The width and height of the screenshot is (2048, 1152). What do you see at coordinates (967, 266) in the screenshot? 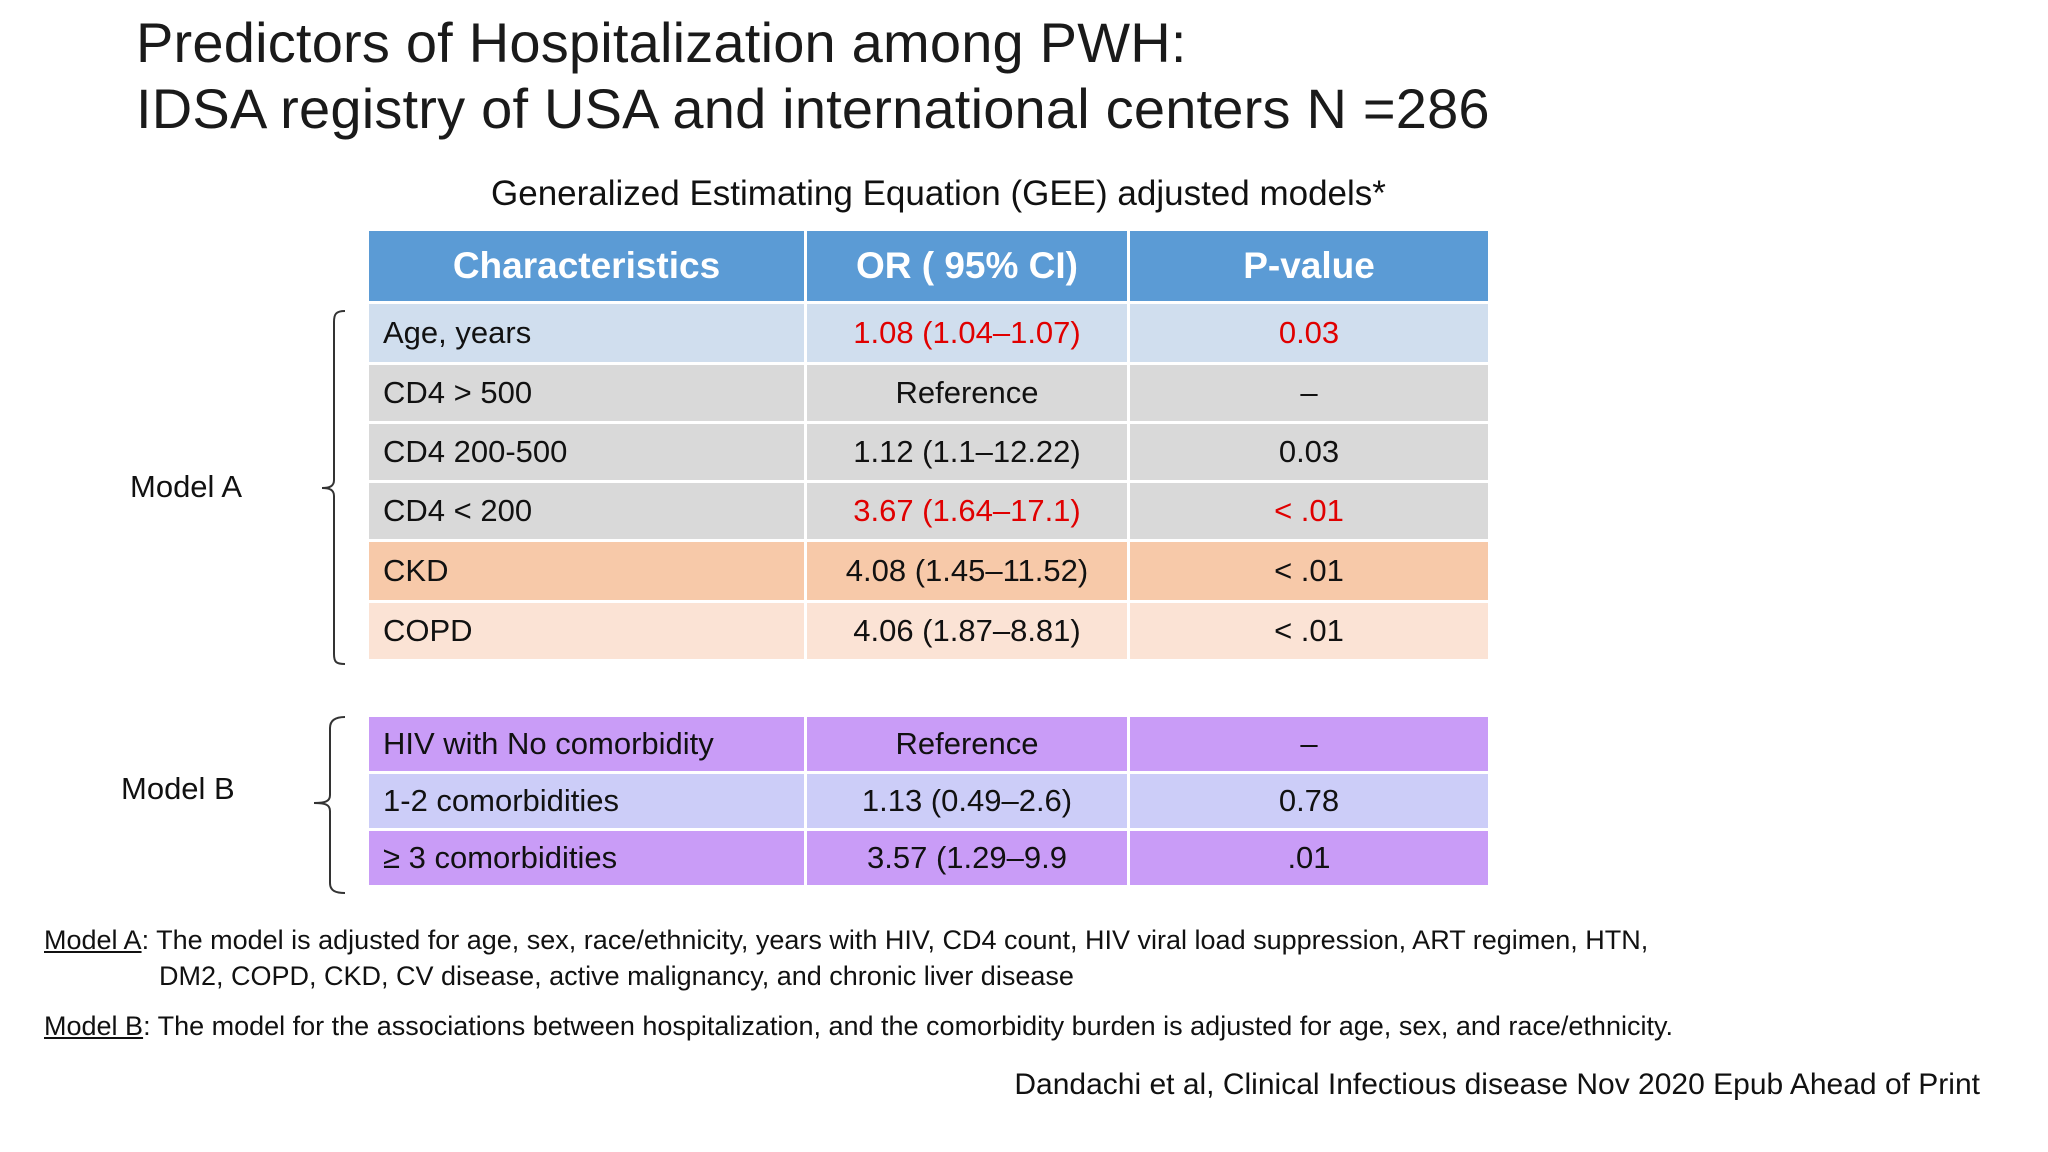
I see `header-or-ci: OR ( 95% CI)` at bounding box center [967, 266].